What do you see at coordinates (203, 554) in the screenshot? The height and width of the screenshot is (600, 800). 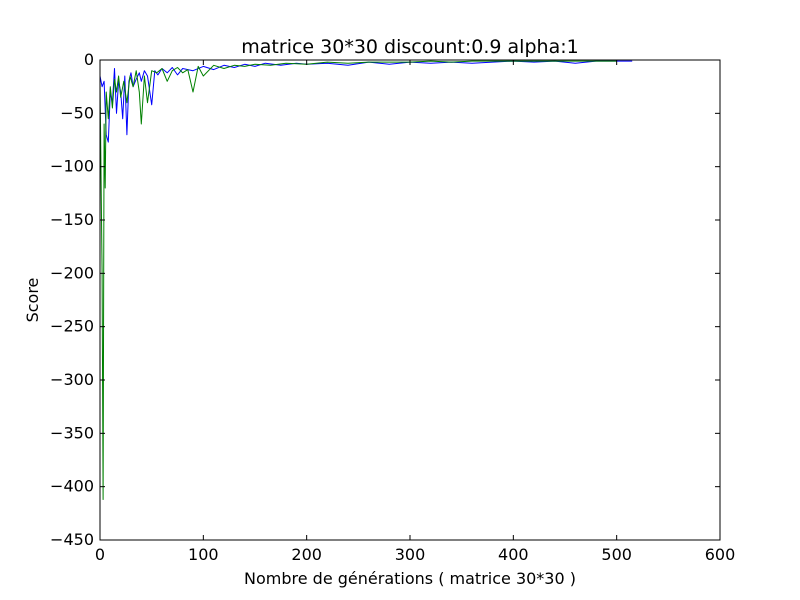 I see `x-tick-label: 100` at bounding box center [203, 554].